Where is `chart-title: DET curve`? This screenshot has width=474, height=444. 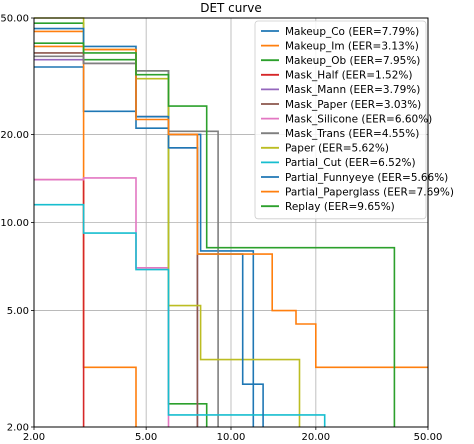 chart-title: DET curve is located at coordinates (231, 8).